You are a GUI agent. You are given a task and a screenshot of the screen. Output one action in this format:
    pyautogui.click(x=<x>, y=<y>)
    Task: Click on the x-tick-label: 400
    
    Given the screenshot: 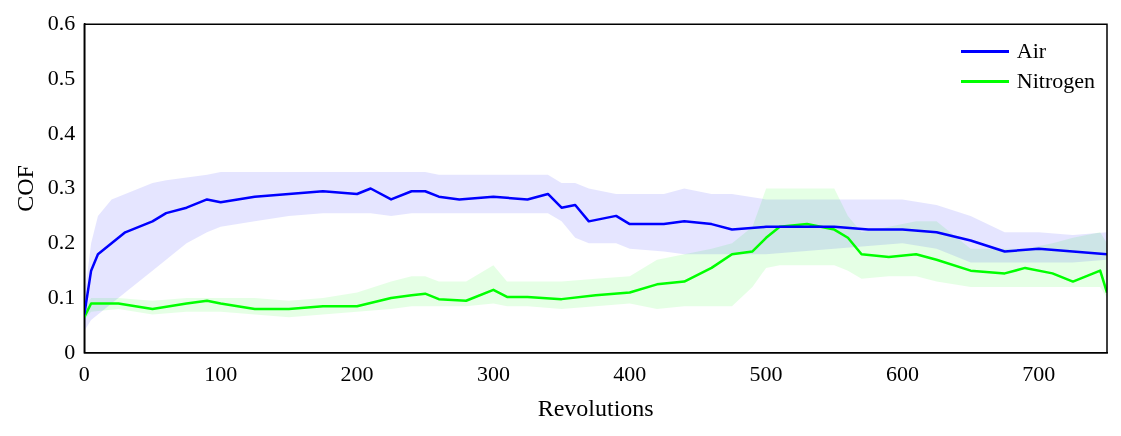 What is the action you would take?
    pyautogui.click(x=630, y=373)
    